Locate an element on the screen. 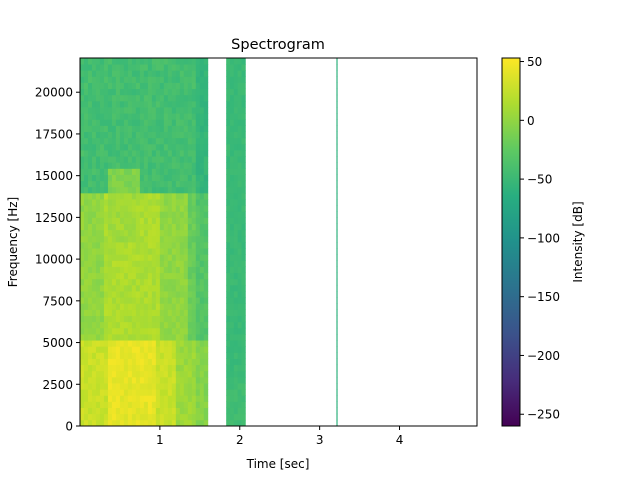 The width and height of the screenshot is (640, 480). x-tick-label: 3 is located at coordinates (320, 440).